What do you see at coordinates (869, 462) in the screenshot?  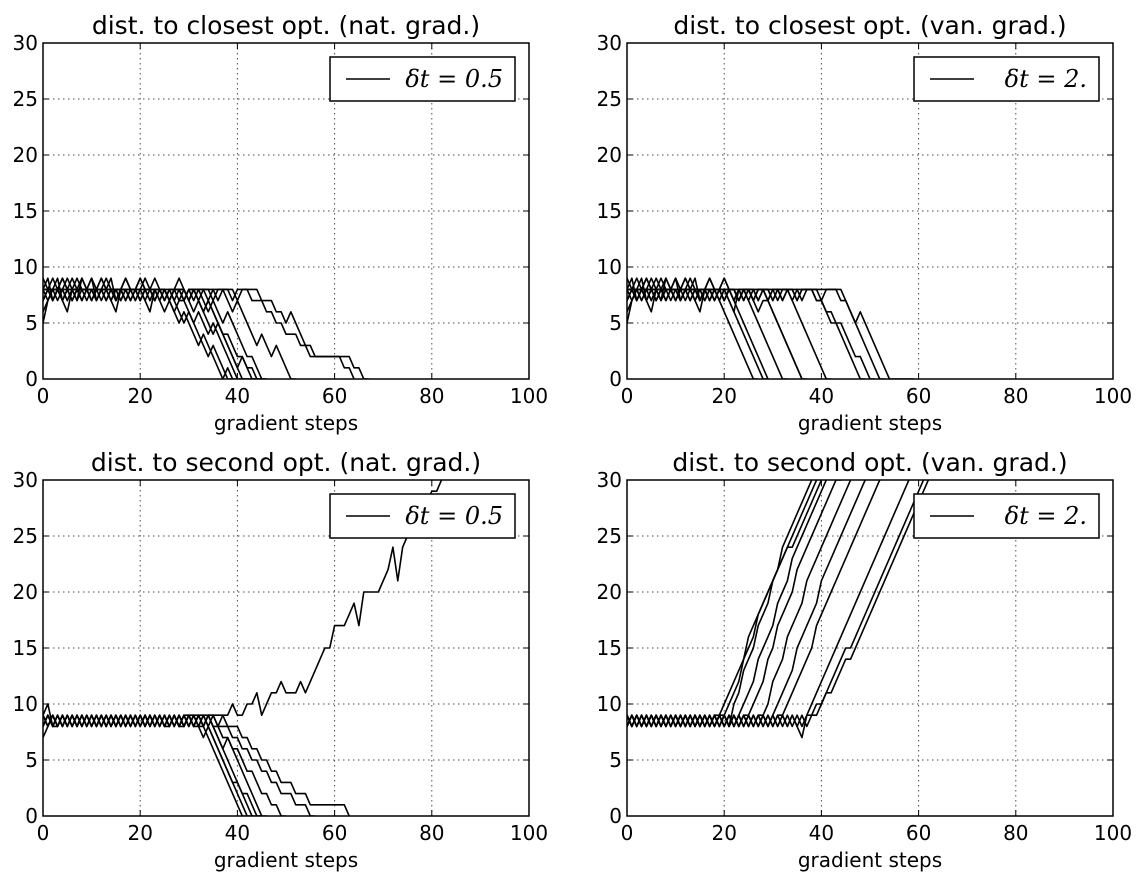 I see `chart-title: dist. to second opt. (van. grad.)` at bounding box center [869, 462].